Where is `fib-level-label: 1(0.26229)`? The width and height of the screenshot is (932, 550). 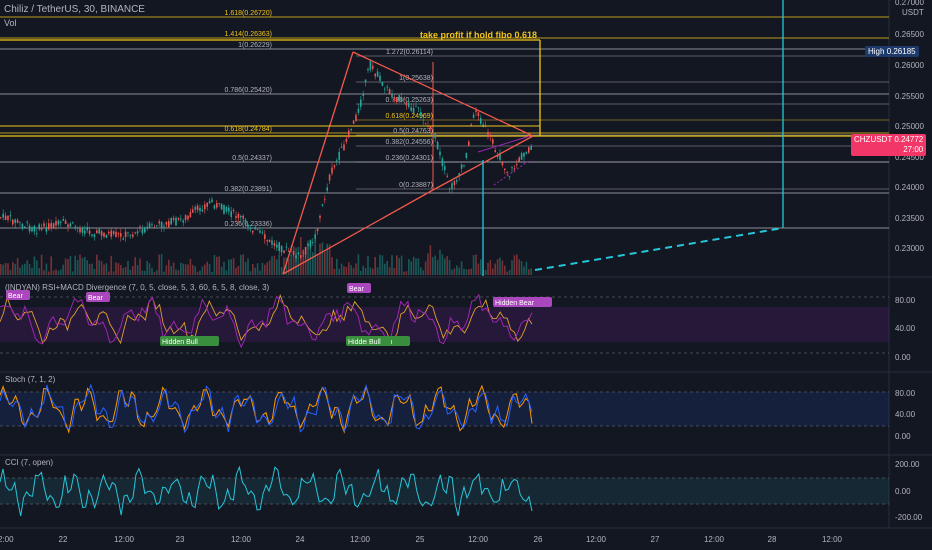 fib-level-label: 1(0.26229) is located at coordinates (255, 45).